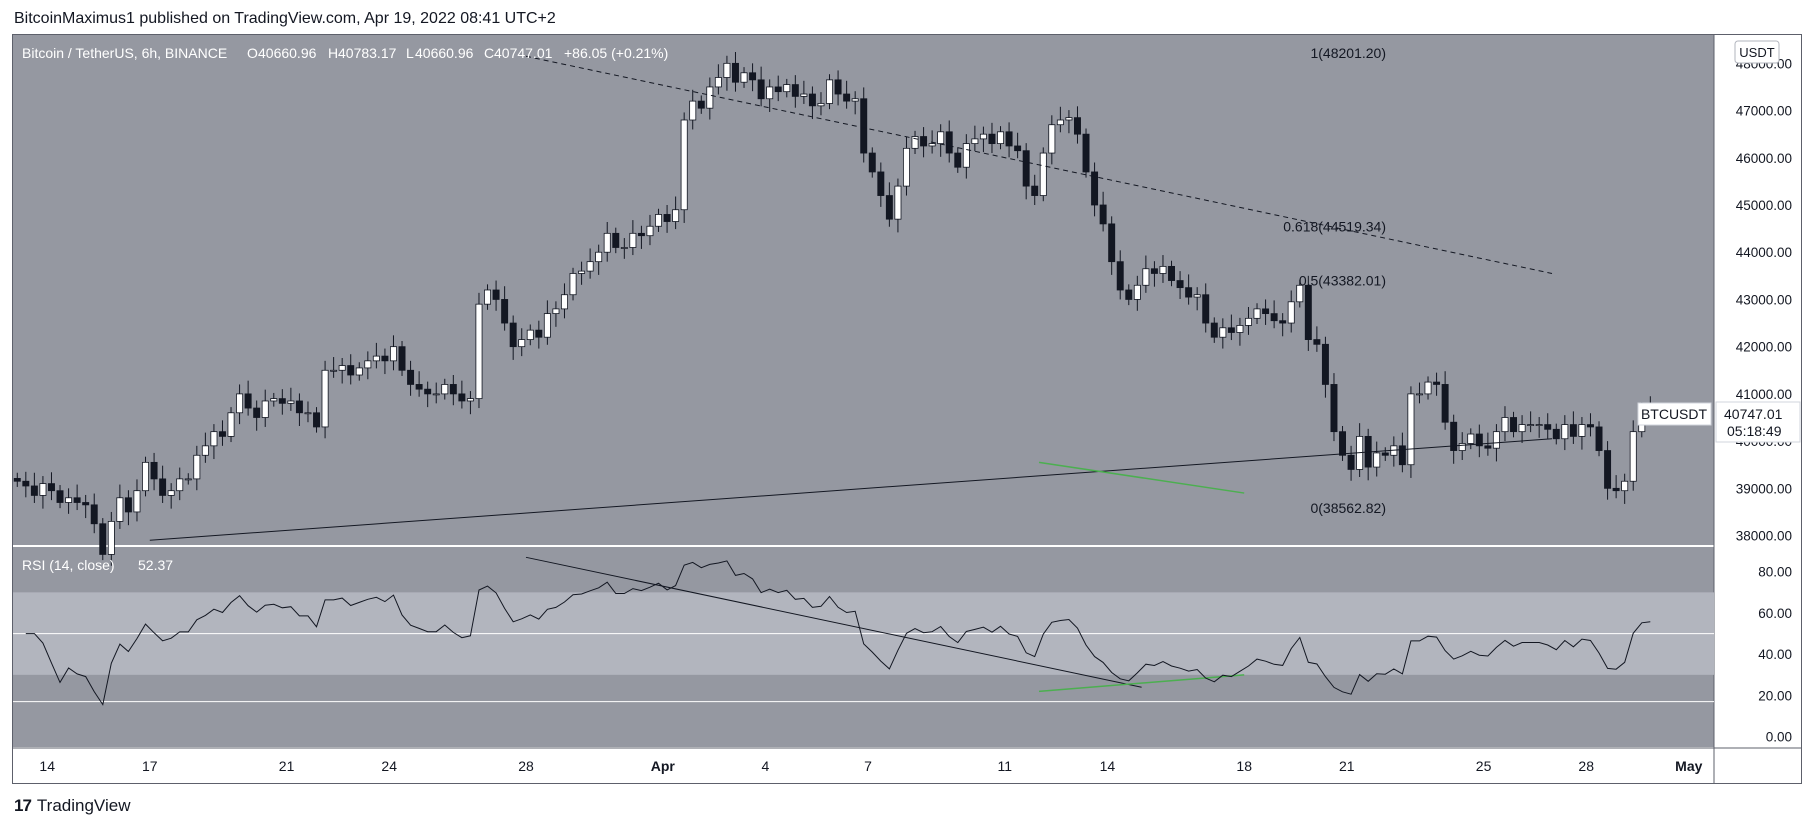  Describe the element at coordinates (1244, 766) in the screenshot. I see `time-tick-label: 18` at that location.